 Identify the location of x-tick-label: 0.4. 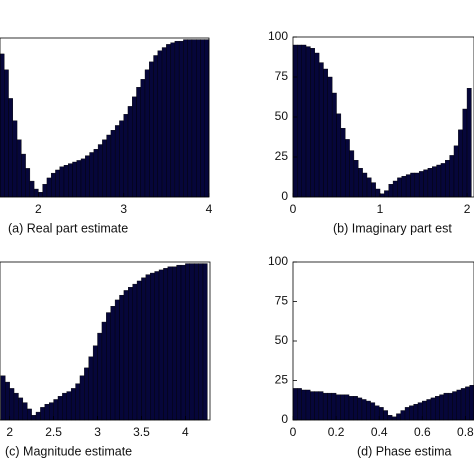
(379, 432).